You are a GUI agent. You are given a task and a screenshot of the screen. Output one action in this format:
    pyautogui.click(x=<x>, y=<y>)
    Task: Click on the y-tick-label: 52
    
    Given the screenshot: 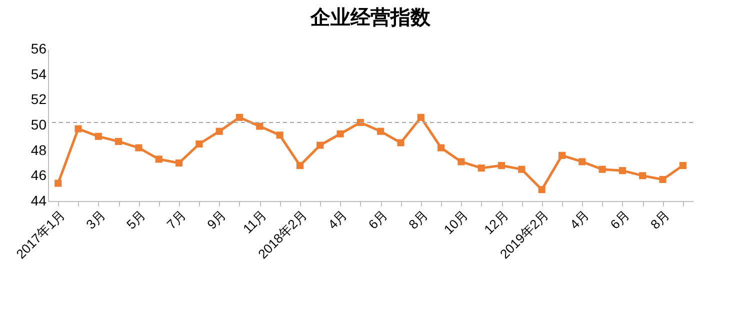 What is the action you would take?
    pyautogui.click(x=38, y=99)
    